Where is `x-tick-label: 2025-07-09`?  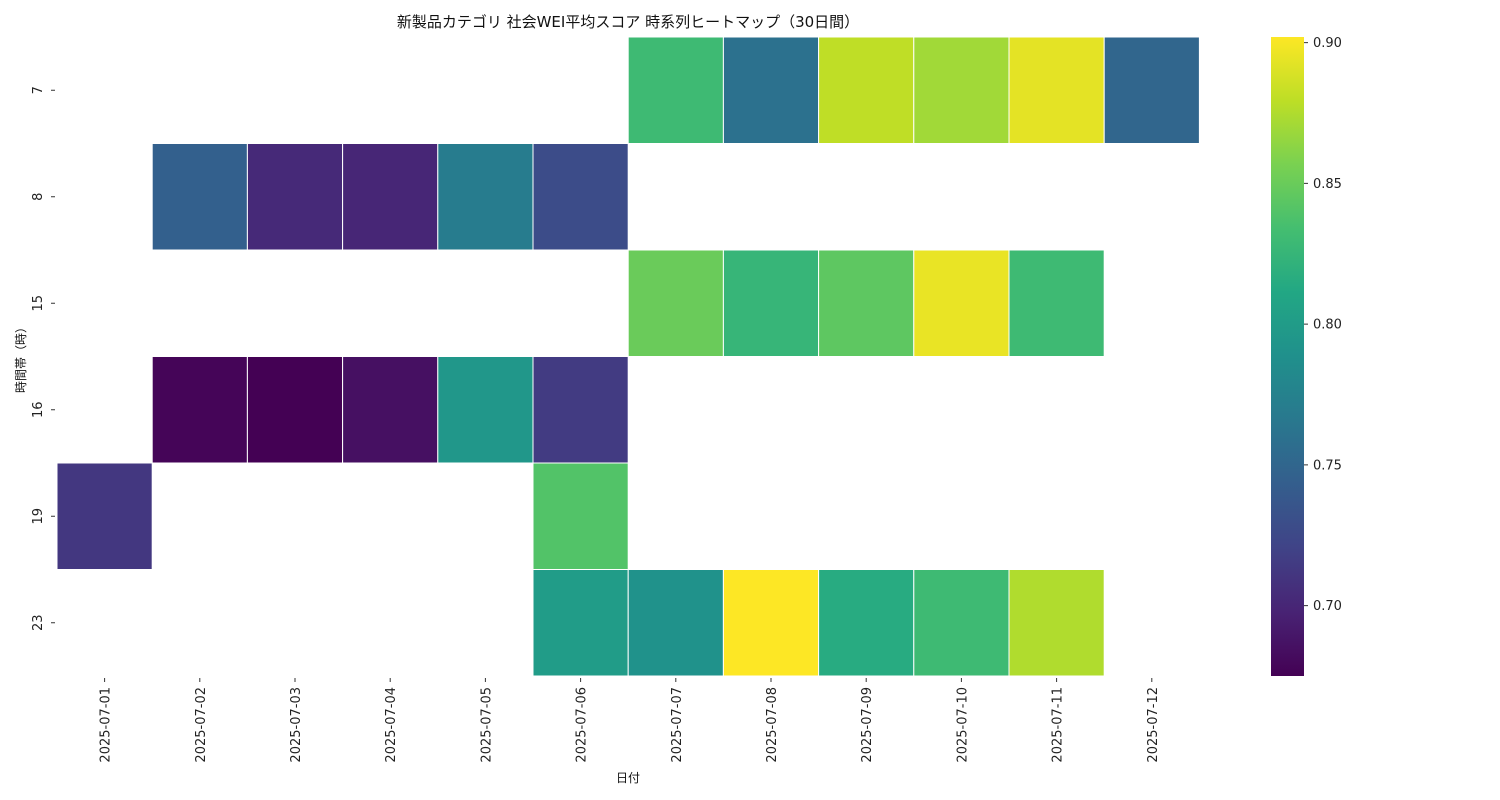
x-tick-label: 2025-07-09 is located at coordinates (867, 725).